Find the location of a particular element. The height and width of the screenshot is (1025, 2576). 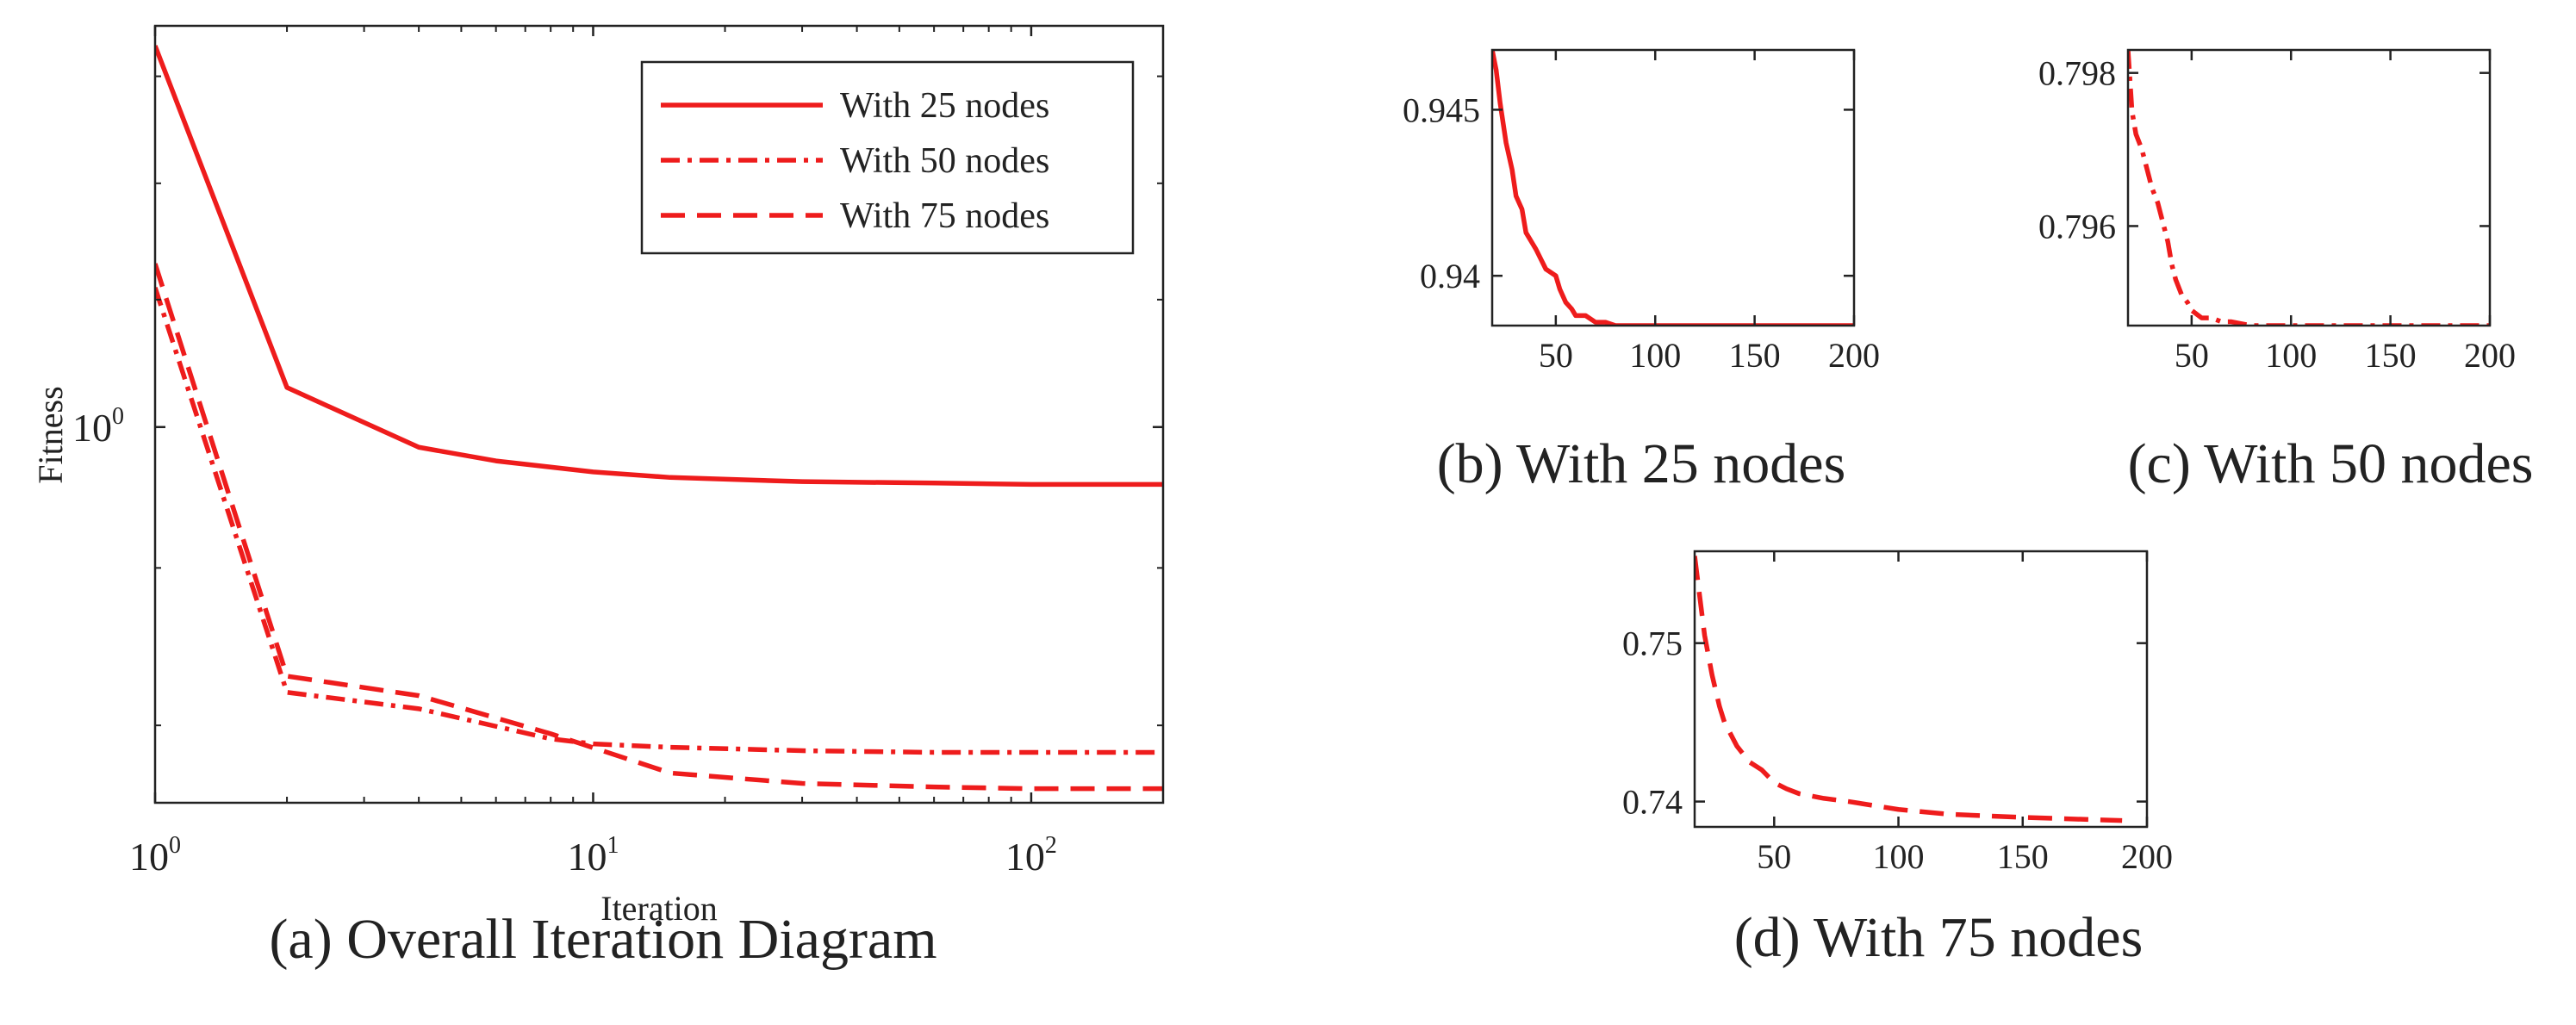

panel-b: 50 100 150 200 0.94 0.945 (b) With 25 nodes is located at coordinates (1642, 271).